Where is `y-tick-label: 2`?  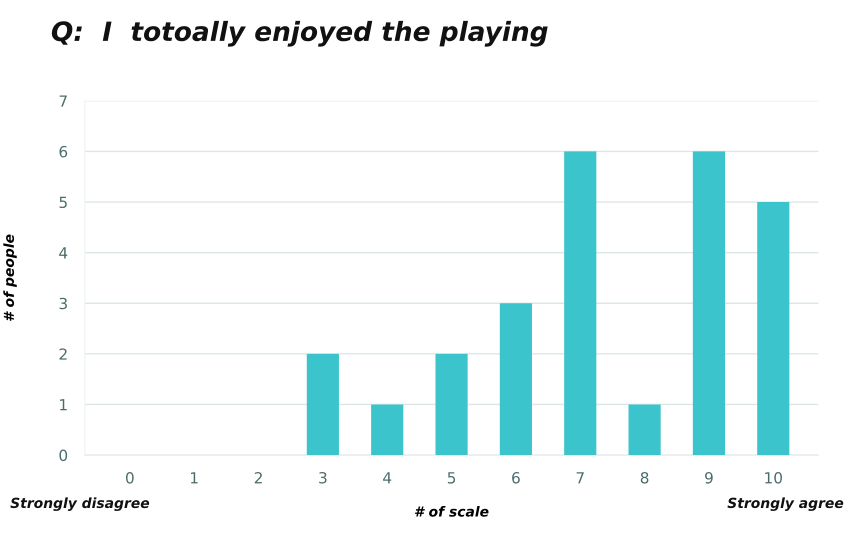
y-tick-label: 2 is located at coordinates (63, 354).